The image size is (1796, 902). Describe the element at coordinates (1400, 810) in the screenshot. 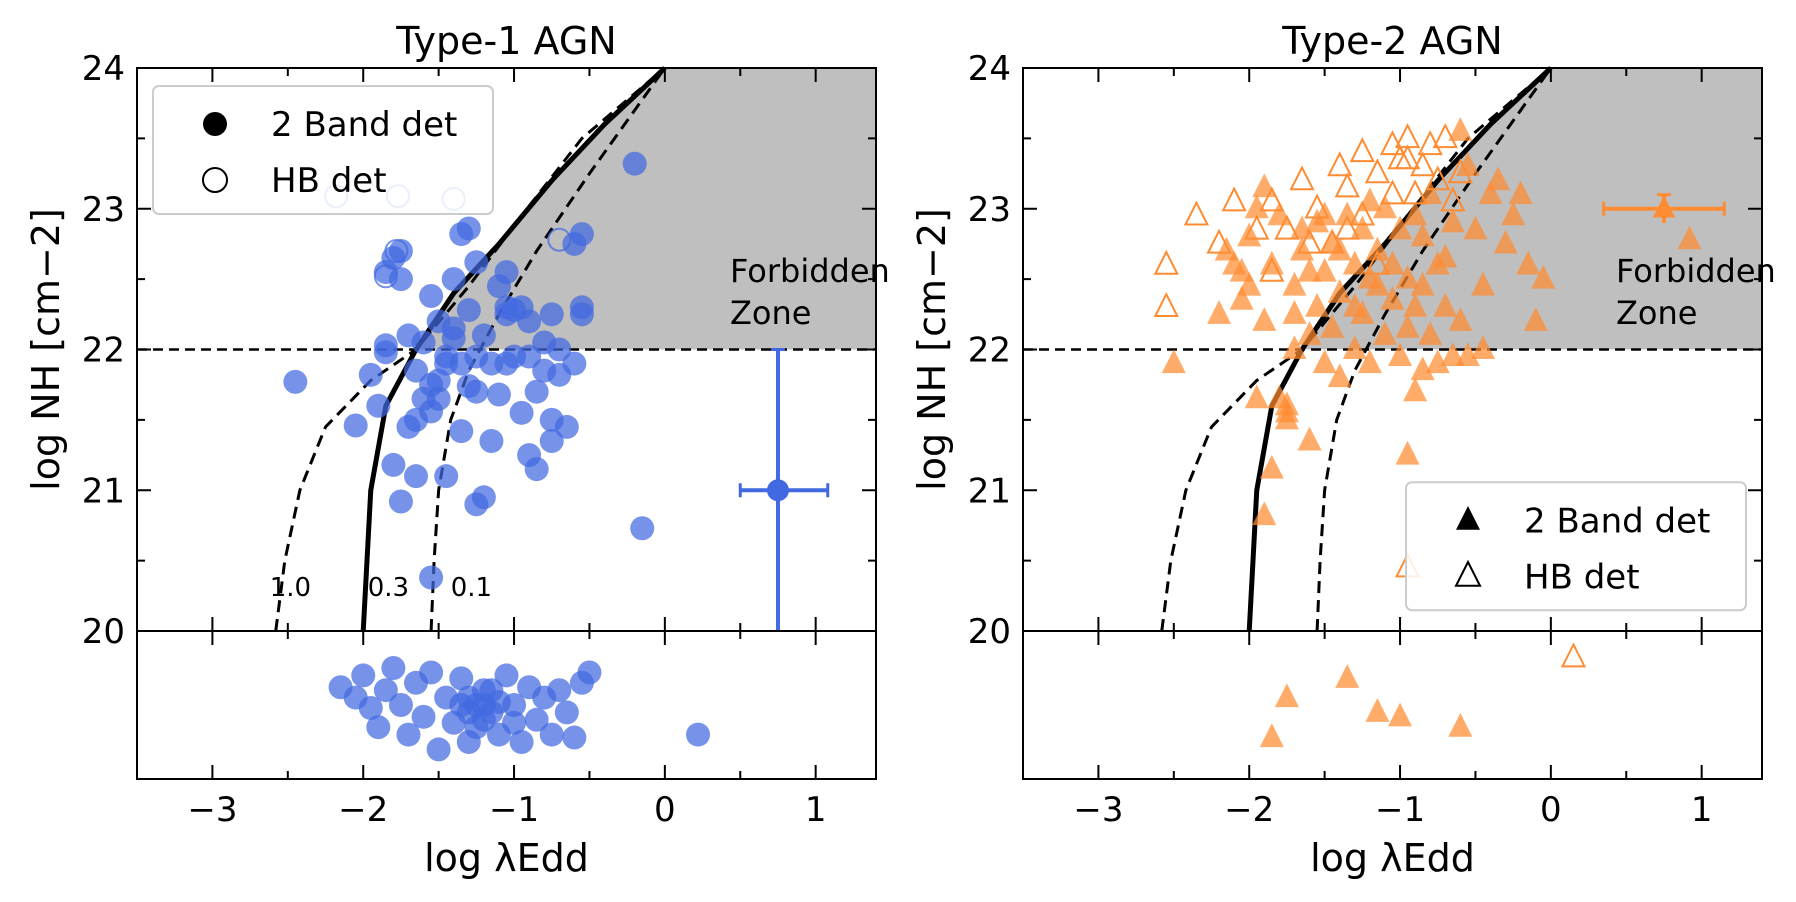

I see `x-tick-label: −1` at that location.